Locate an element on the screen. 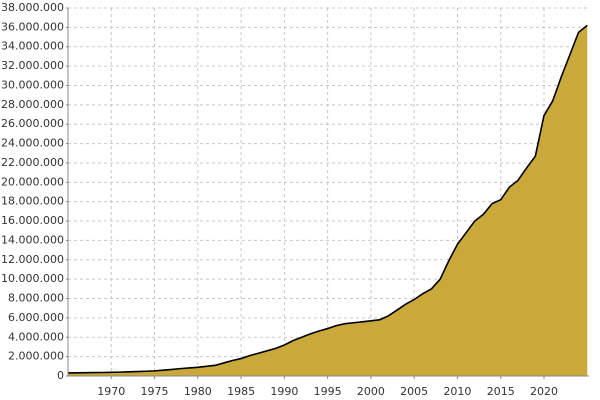  y-tick-label: 20.000.000 is located at coordinates (32, 181).